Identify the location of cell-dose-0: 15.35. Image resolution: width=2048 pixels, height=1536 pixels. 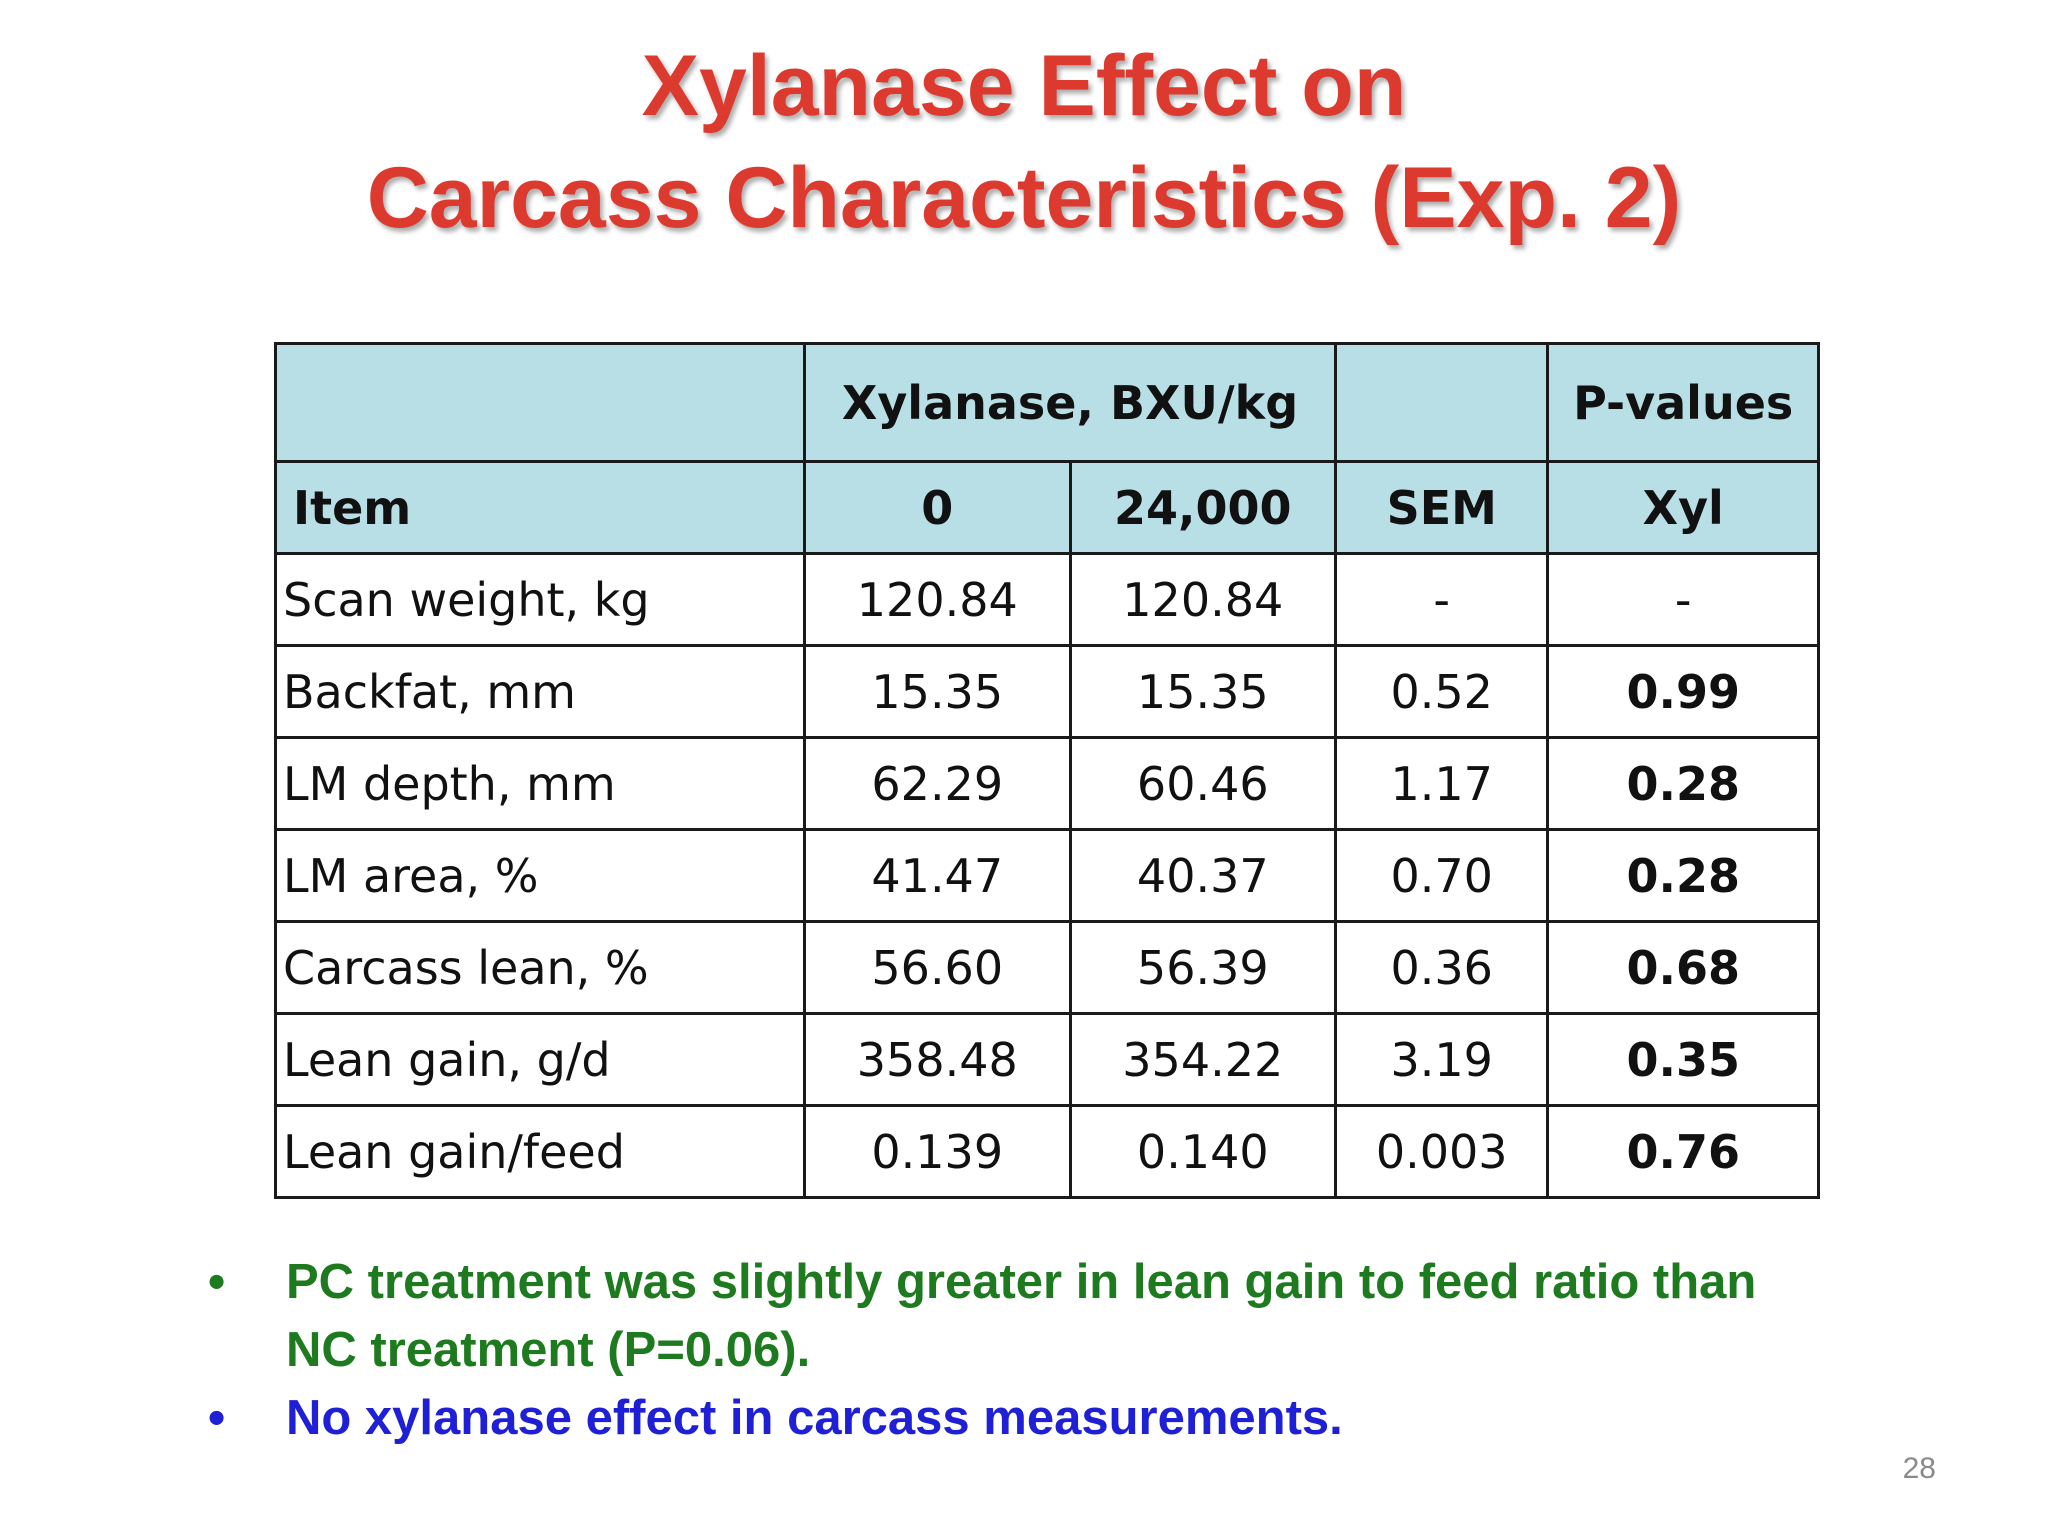
(937, 691).